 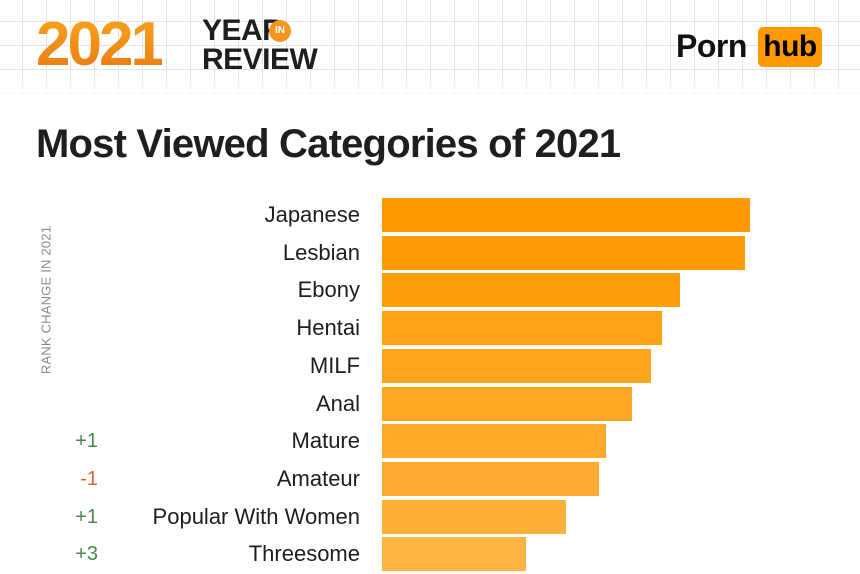 I want to click on year-in-review-words: YEAR REVIEW, so click(x=260, y=45).